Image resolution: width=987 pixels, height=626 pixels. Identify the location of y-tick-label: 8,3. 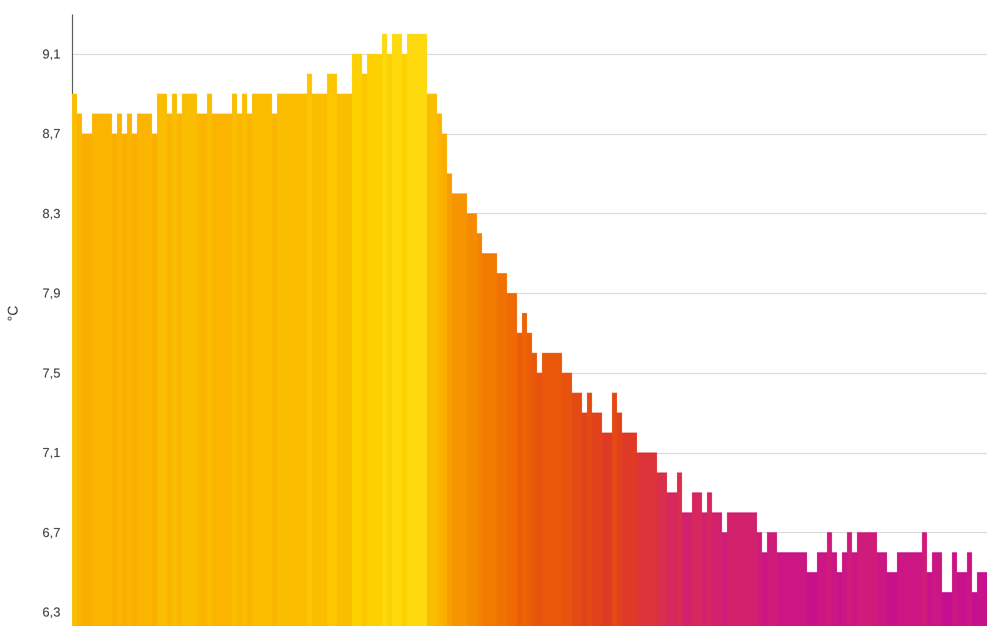
(51, 213).